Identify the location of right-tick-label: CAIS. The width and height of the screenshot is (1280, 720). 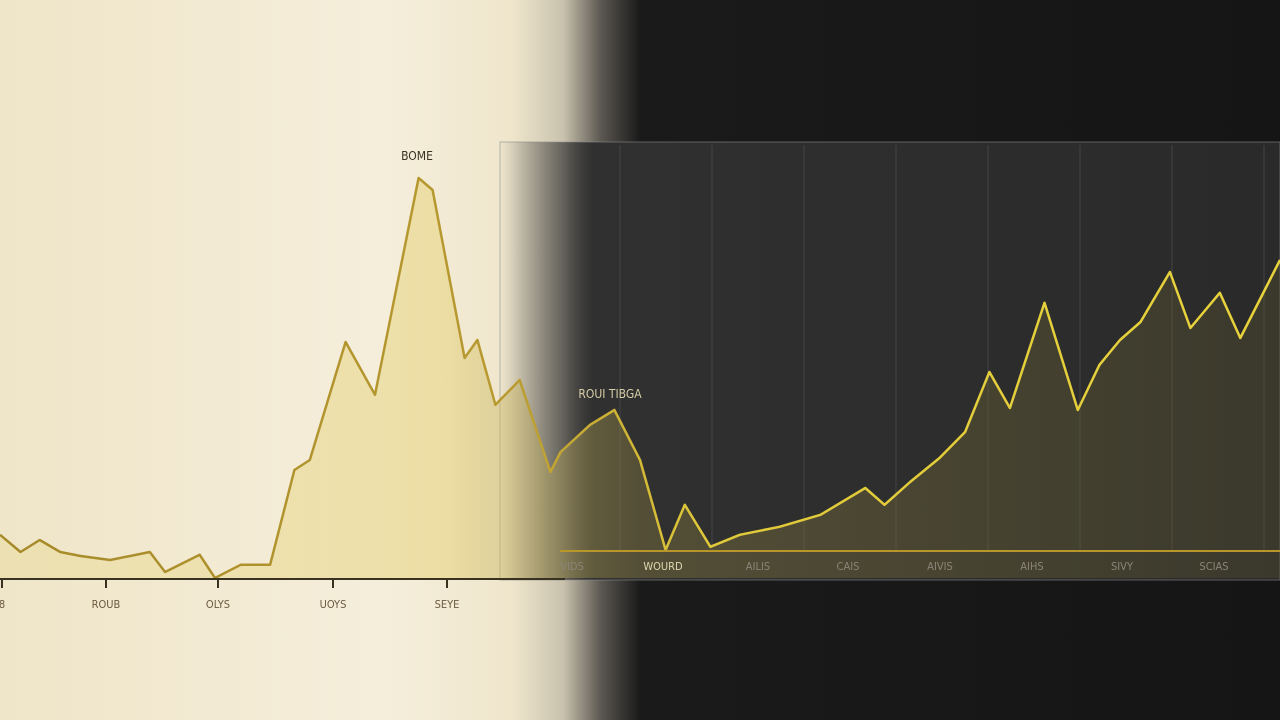
(848, 566).